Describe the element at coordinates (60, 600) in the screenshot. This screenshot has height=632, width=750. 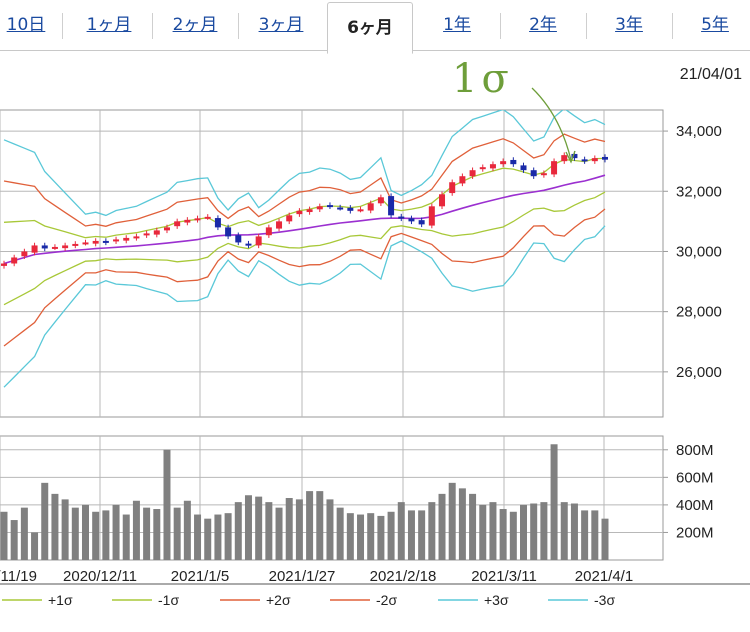
I see `legend-label: +1σ` at that location.